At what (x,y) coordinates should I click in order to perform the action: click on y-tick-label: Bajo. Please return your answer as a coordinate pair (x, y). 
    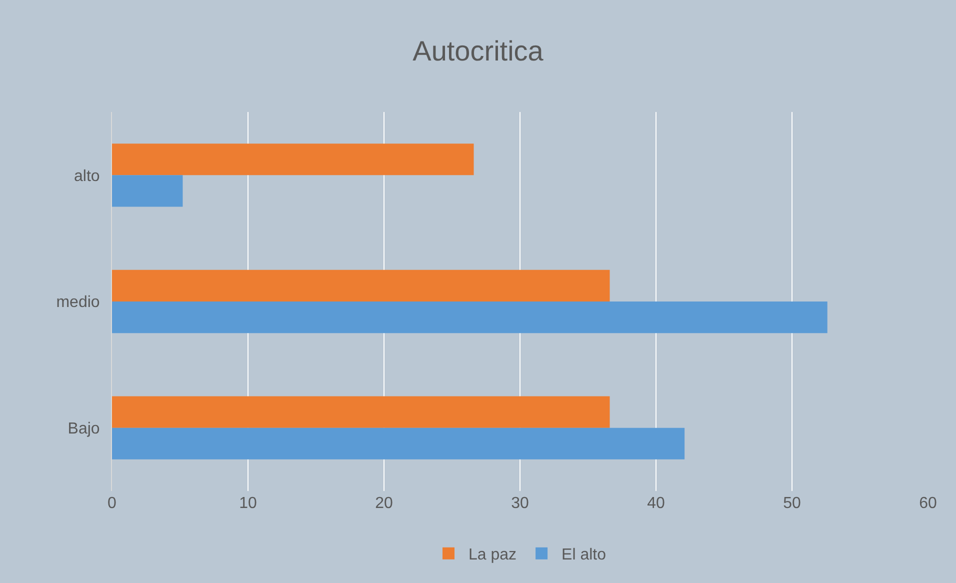
    Looking at the image, I should click on (84, 429).